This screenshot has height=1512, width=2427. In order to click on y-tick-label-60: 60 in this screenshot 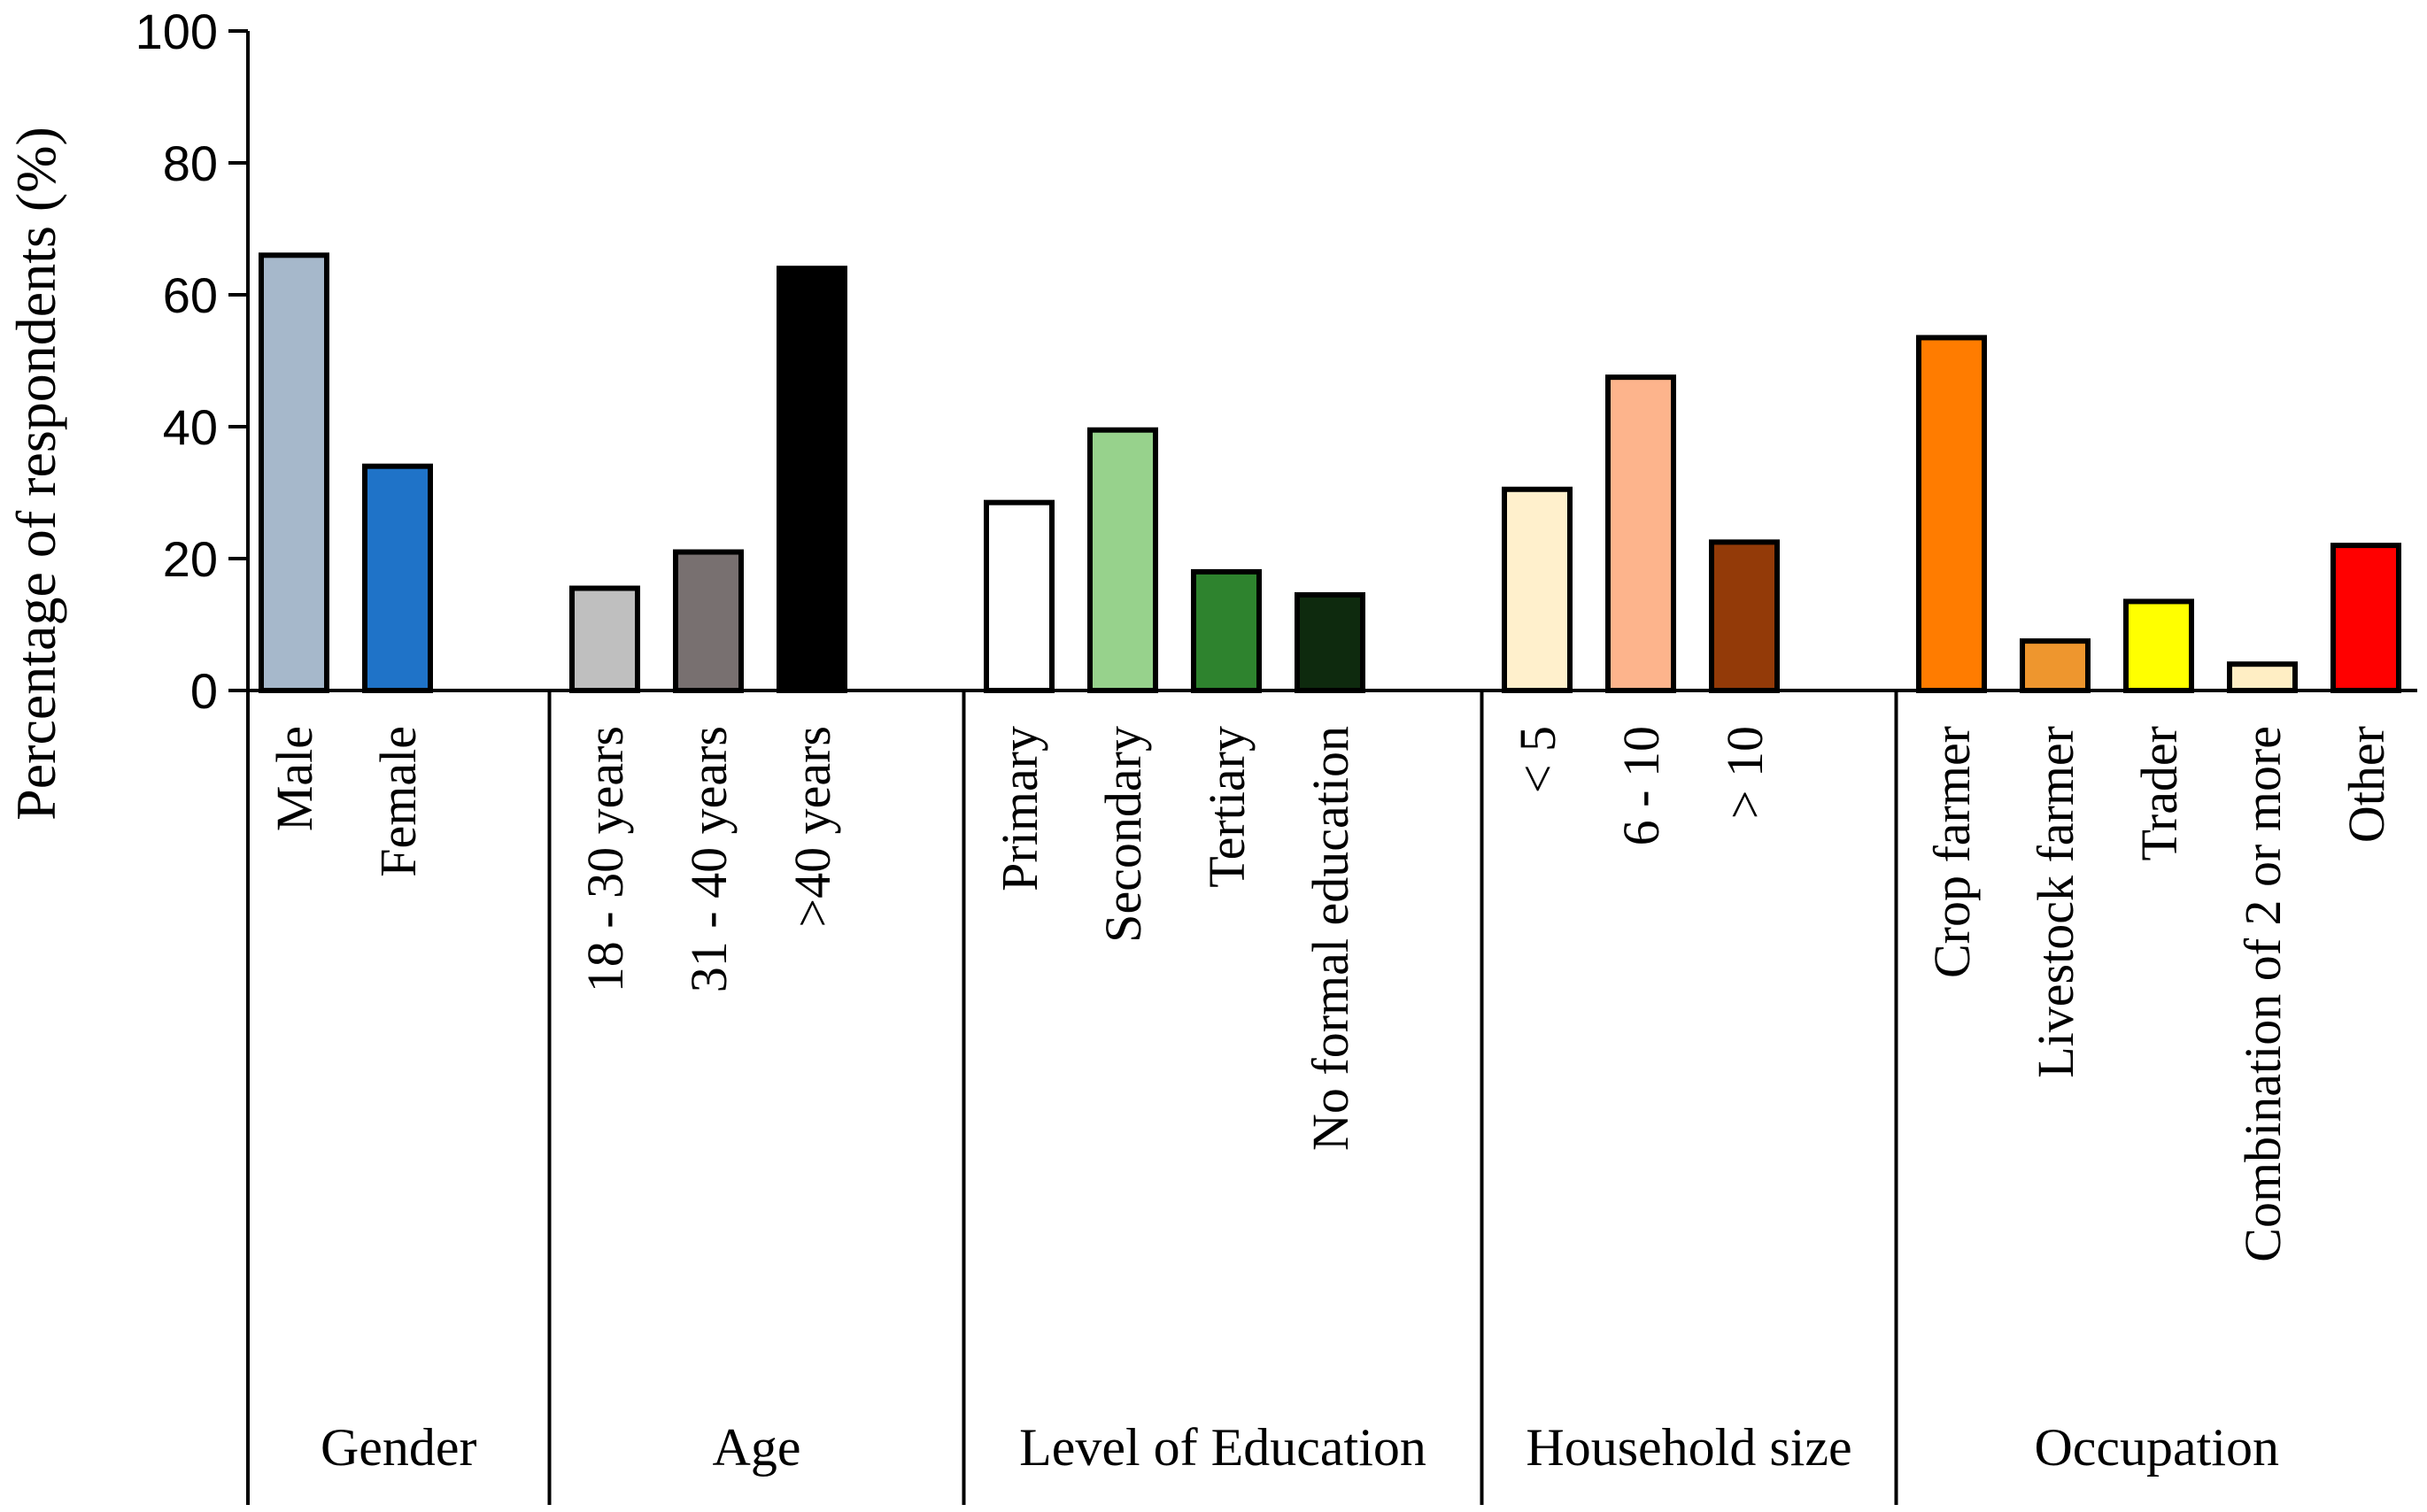, I will do `click(190, 295)`.